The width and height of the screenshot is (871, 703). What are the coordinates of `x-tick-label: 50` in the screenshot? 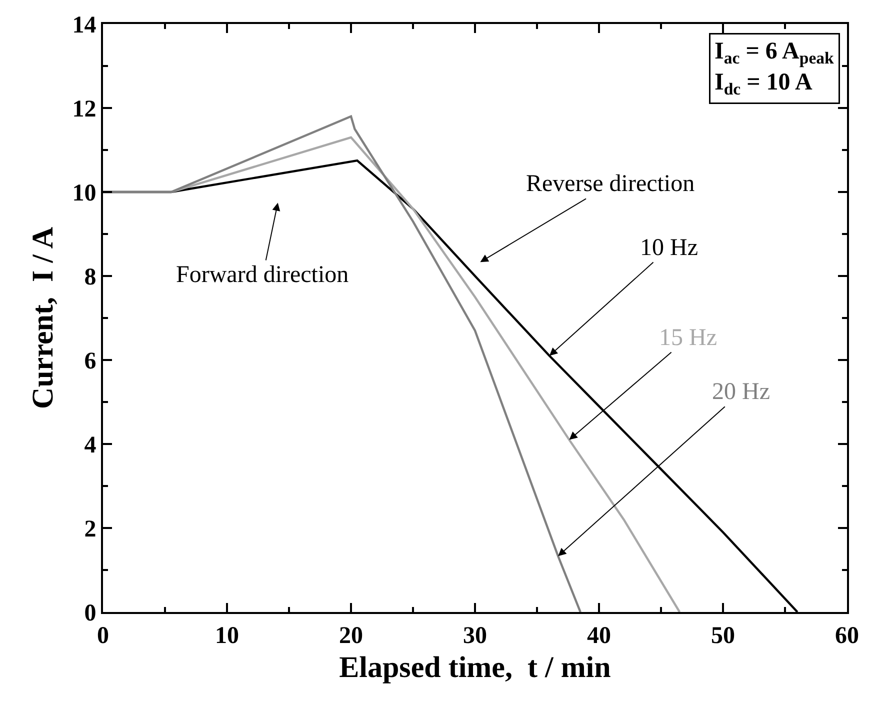 It's located at (723, 635).